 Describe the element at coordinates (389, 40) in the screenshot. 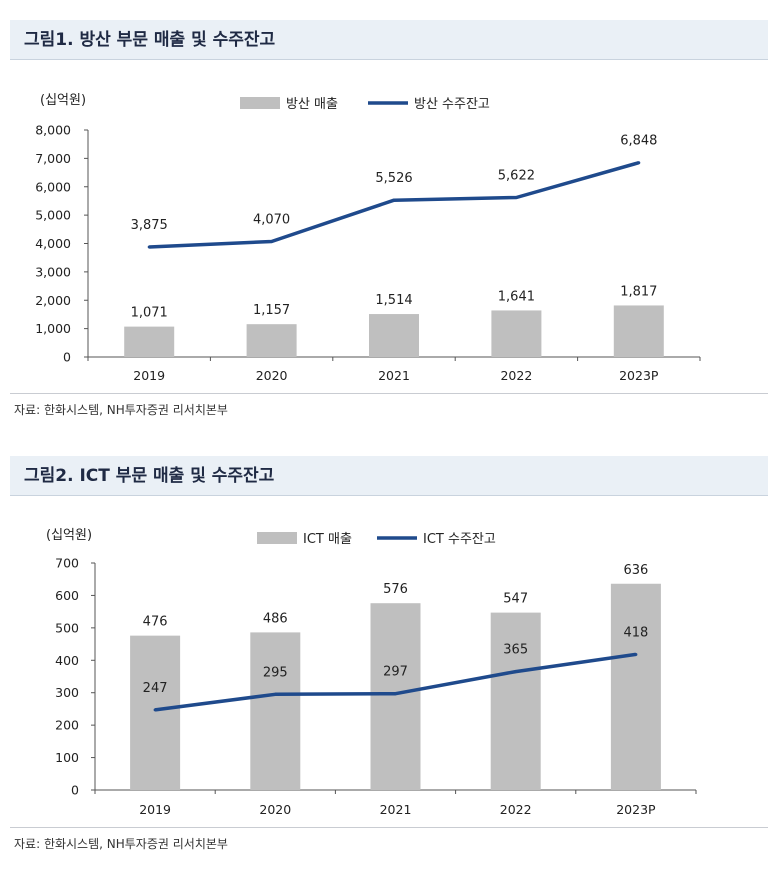

I see `figure1-title: 그림1. 방산 부문 매출 및 수주잔고` at that location.